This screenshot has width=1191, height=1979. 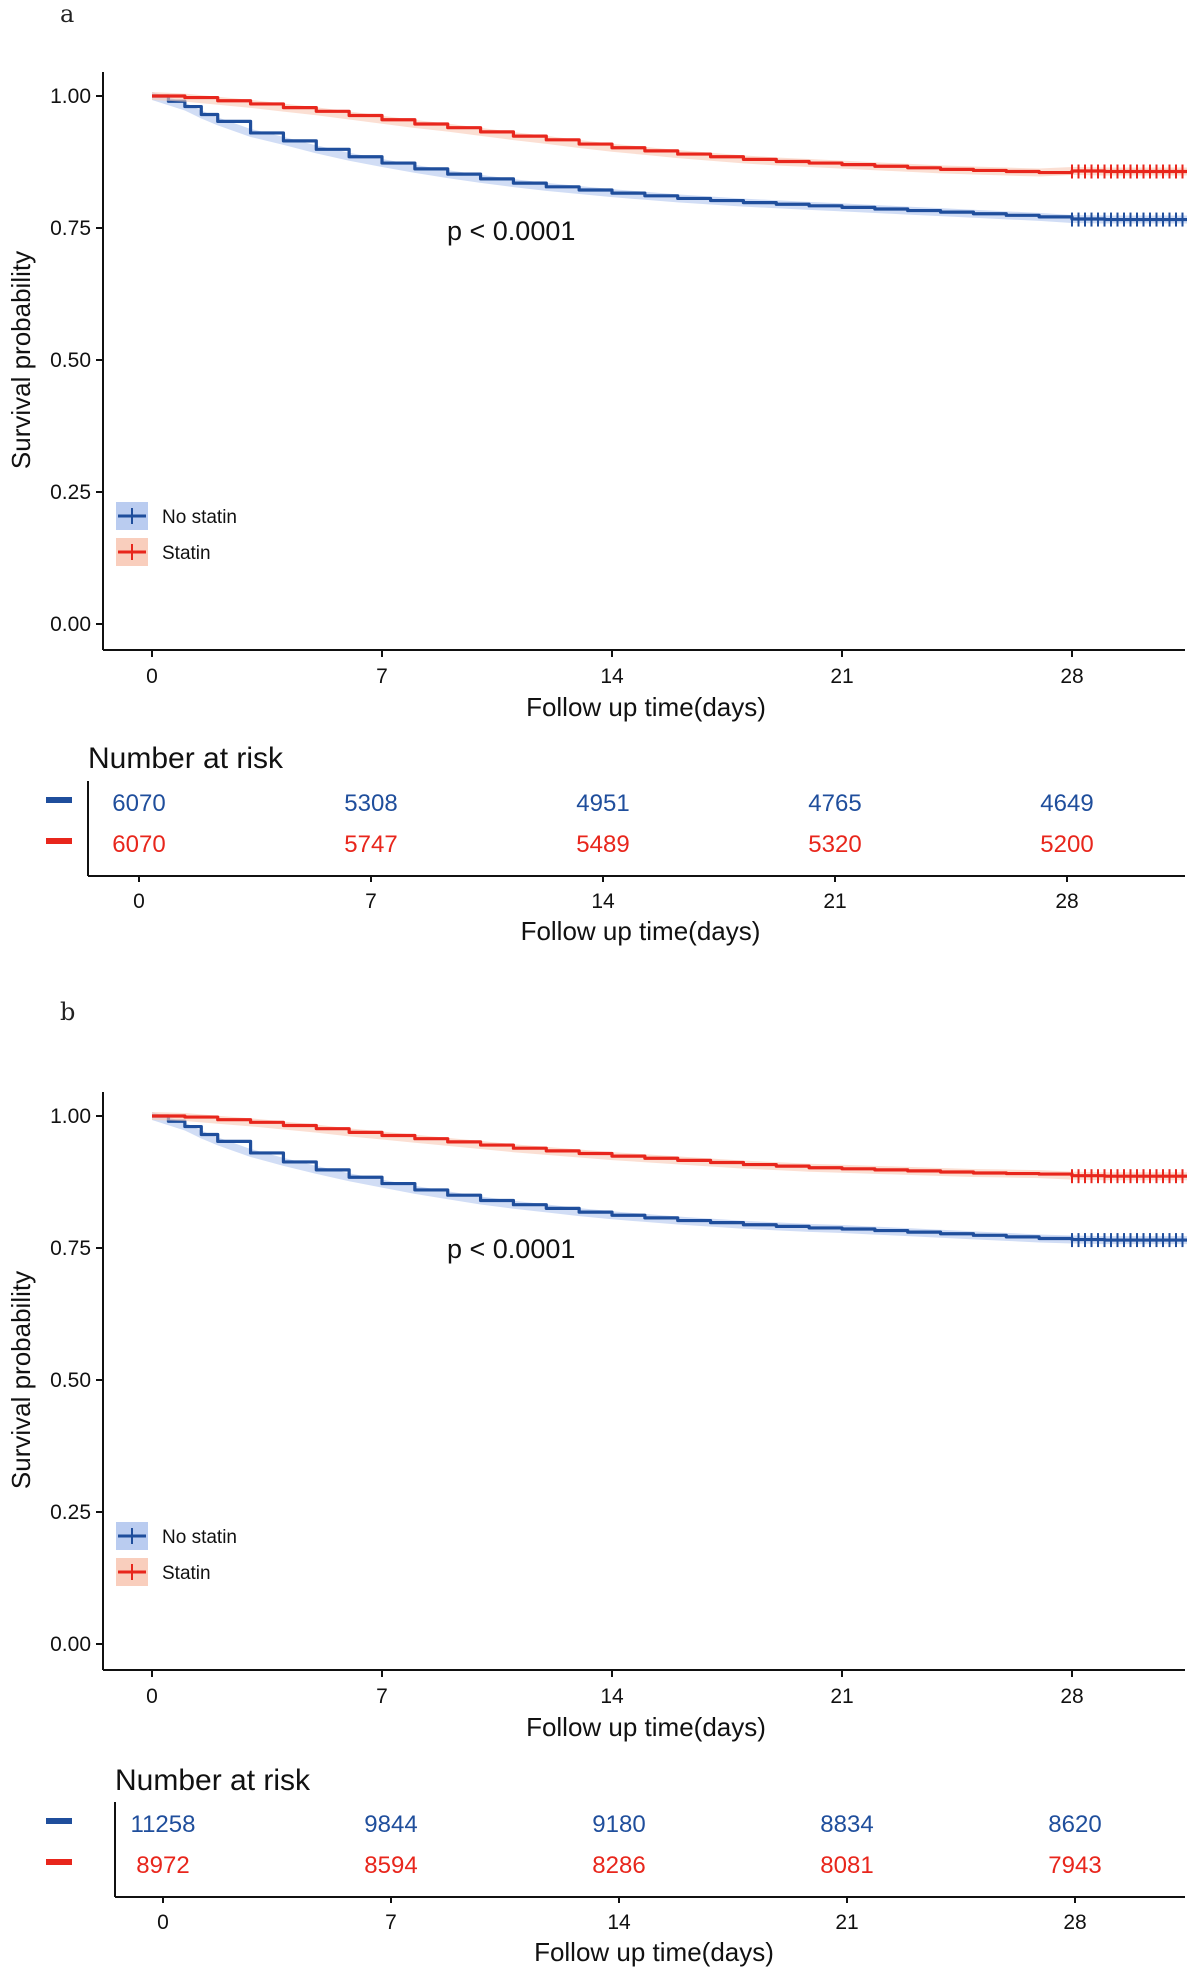 What do you see at coordinates (370, 803) in the screenshot?
I see `risk-value: 5308` at bounding box center [370, 803].